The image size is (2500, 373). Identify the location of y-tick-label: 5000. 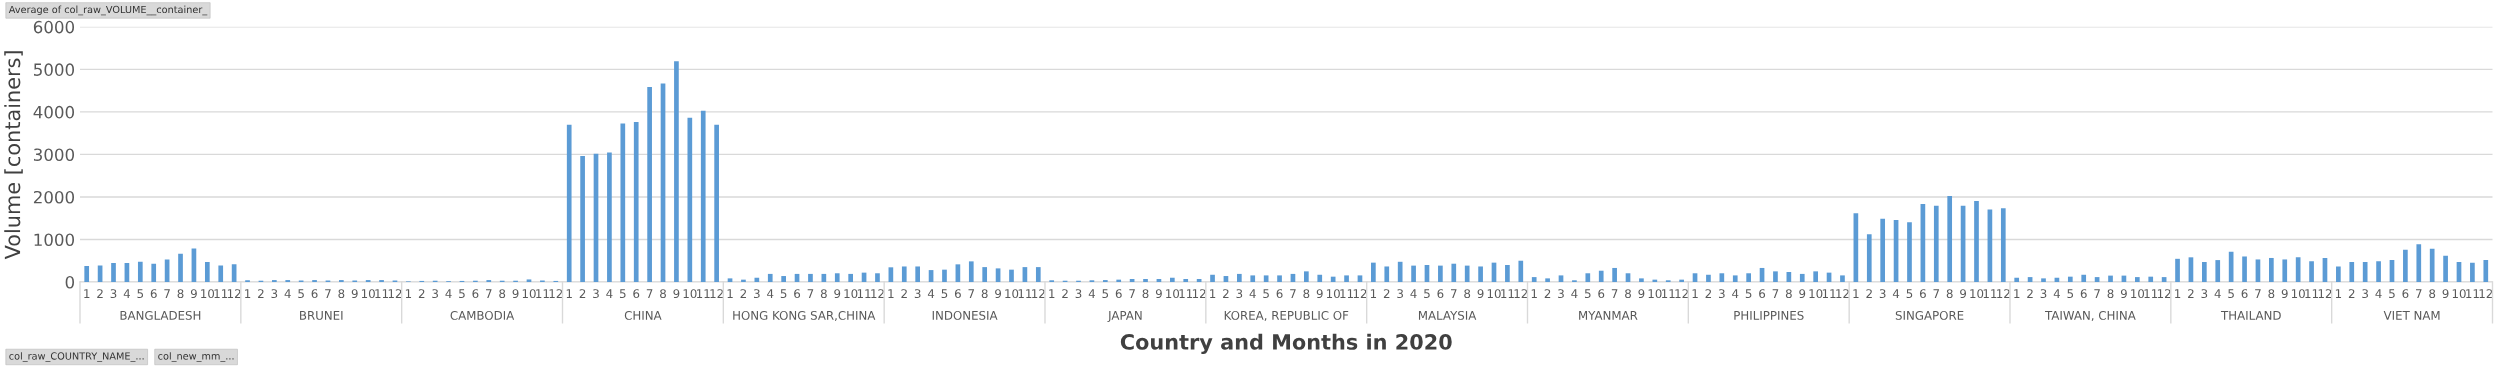
(54, 69).